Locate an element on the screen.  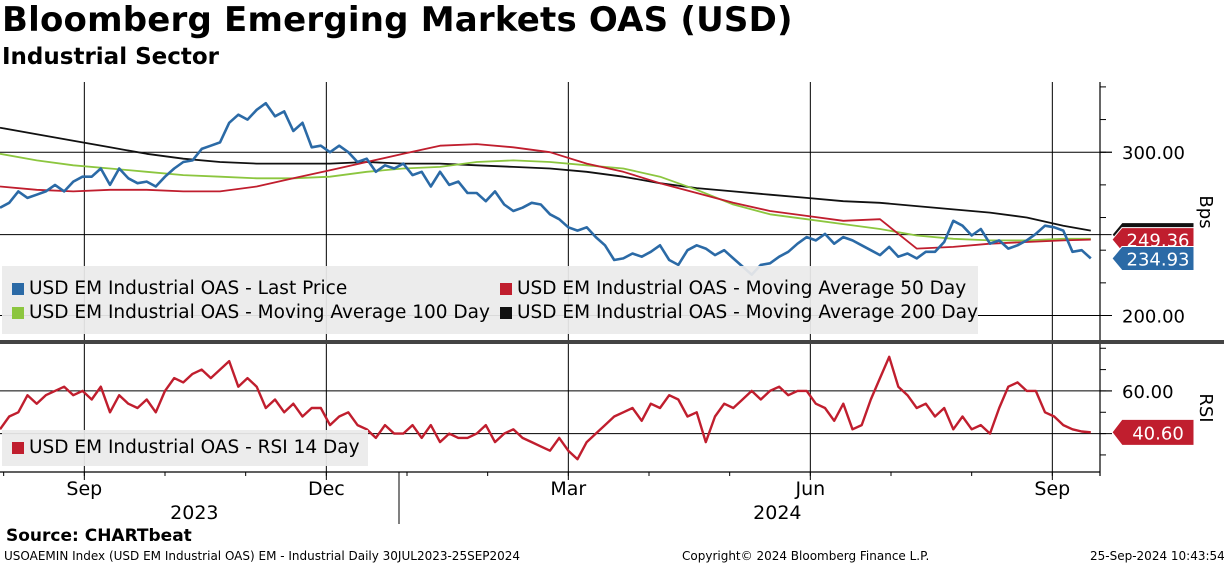
ytick-label: 300.00 is located at coordinates (1153, 153).